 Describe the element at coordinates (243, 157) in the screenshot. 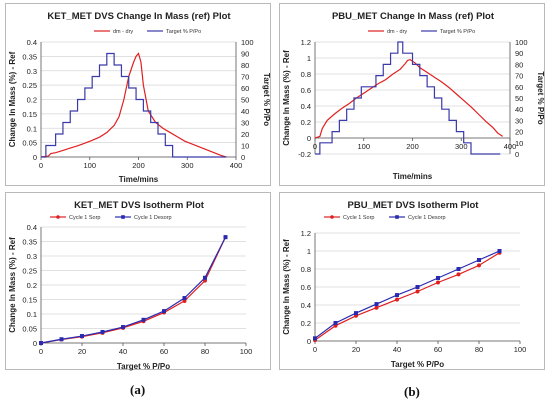

I see `y2-tick-label: 0` at that location.